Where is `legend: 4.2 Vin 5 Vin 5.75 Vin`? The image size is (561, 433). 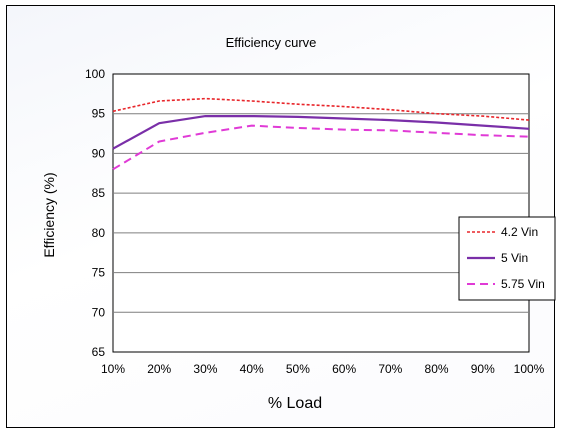 legend: 4.2 Vin 5 Vin 5.75 Vin is located at coordinates (507, 258).